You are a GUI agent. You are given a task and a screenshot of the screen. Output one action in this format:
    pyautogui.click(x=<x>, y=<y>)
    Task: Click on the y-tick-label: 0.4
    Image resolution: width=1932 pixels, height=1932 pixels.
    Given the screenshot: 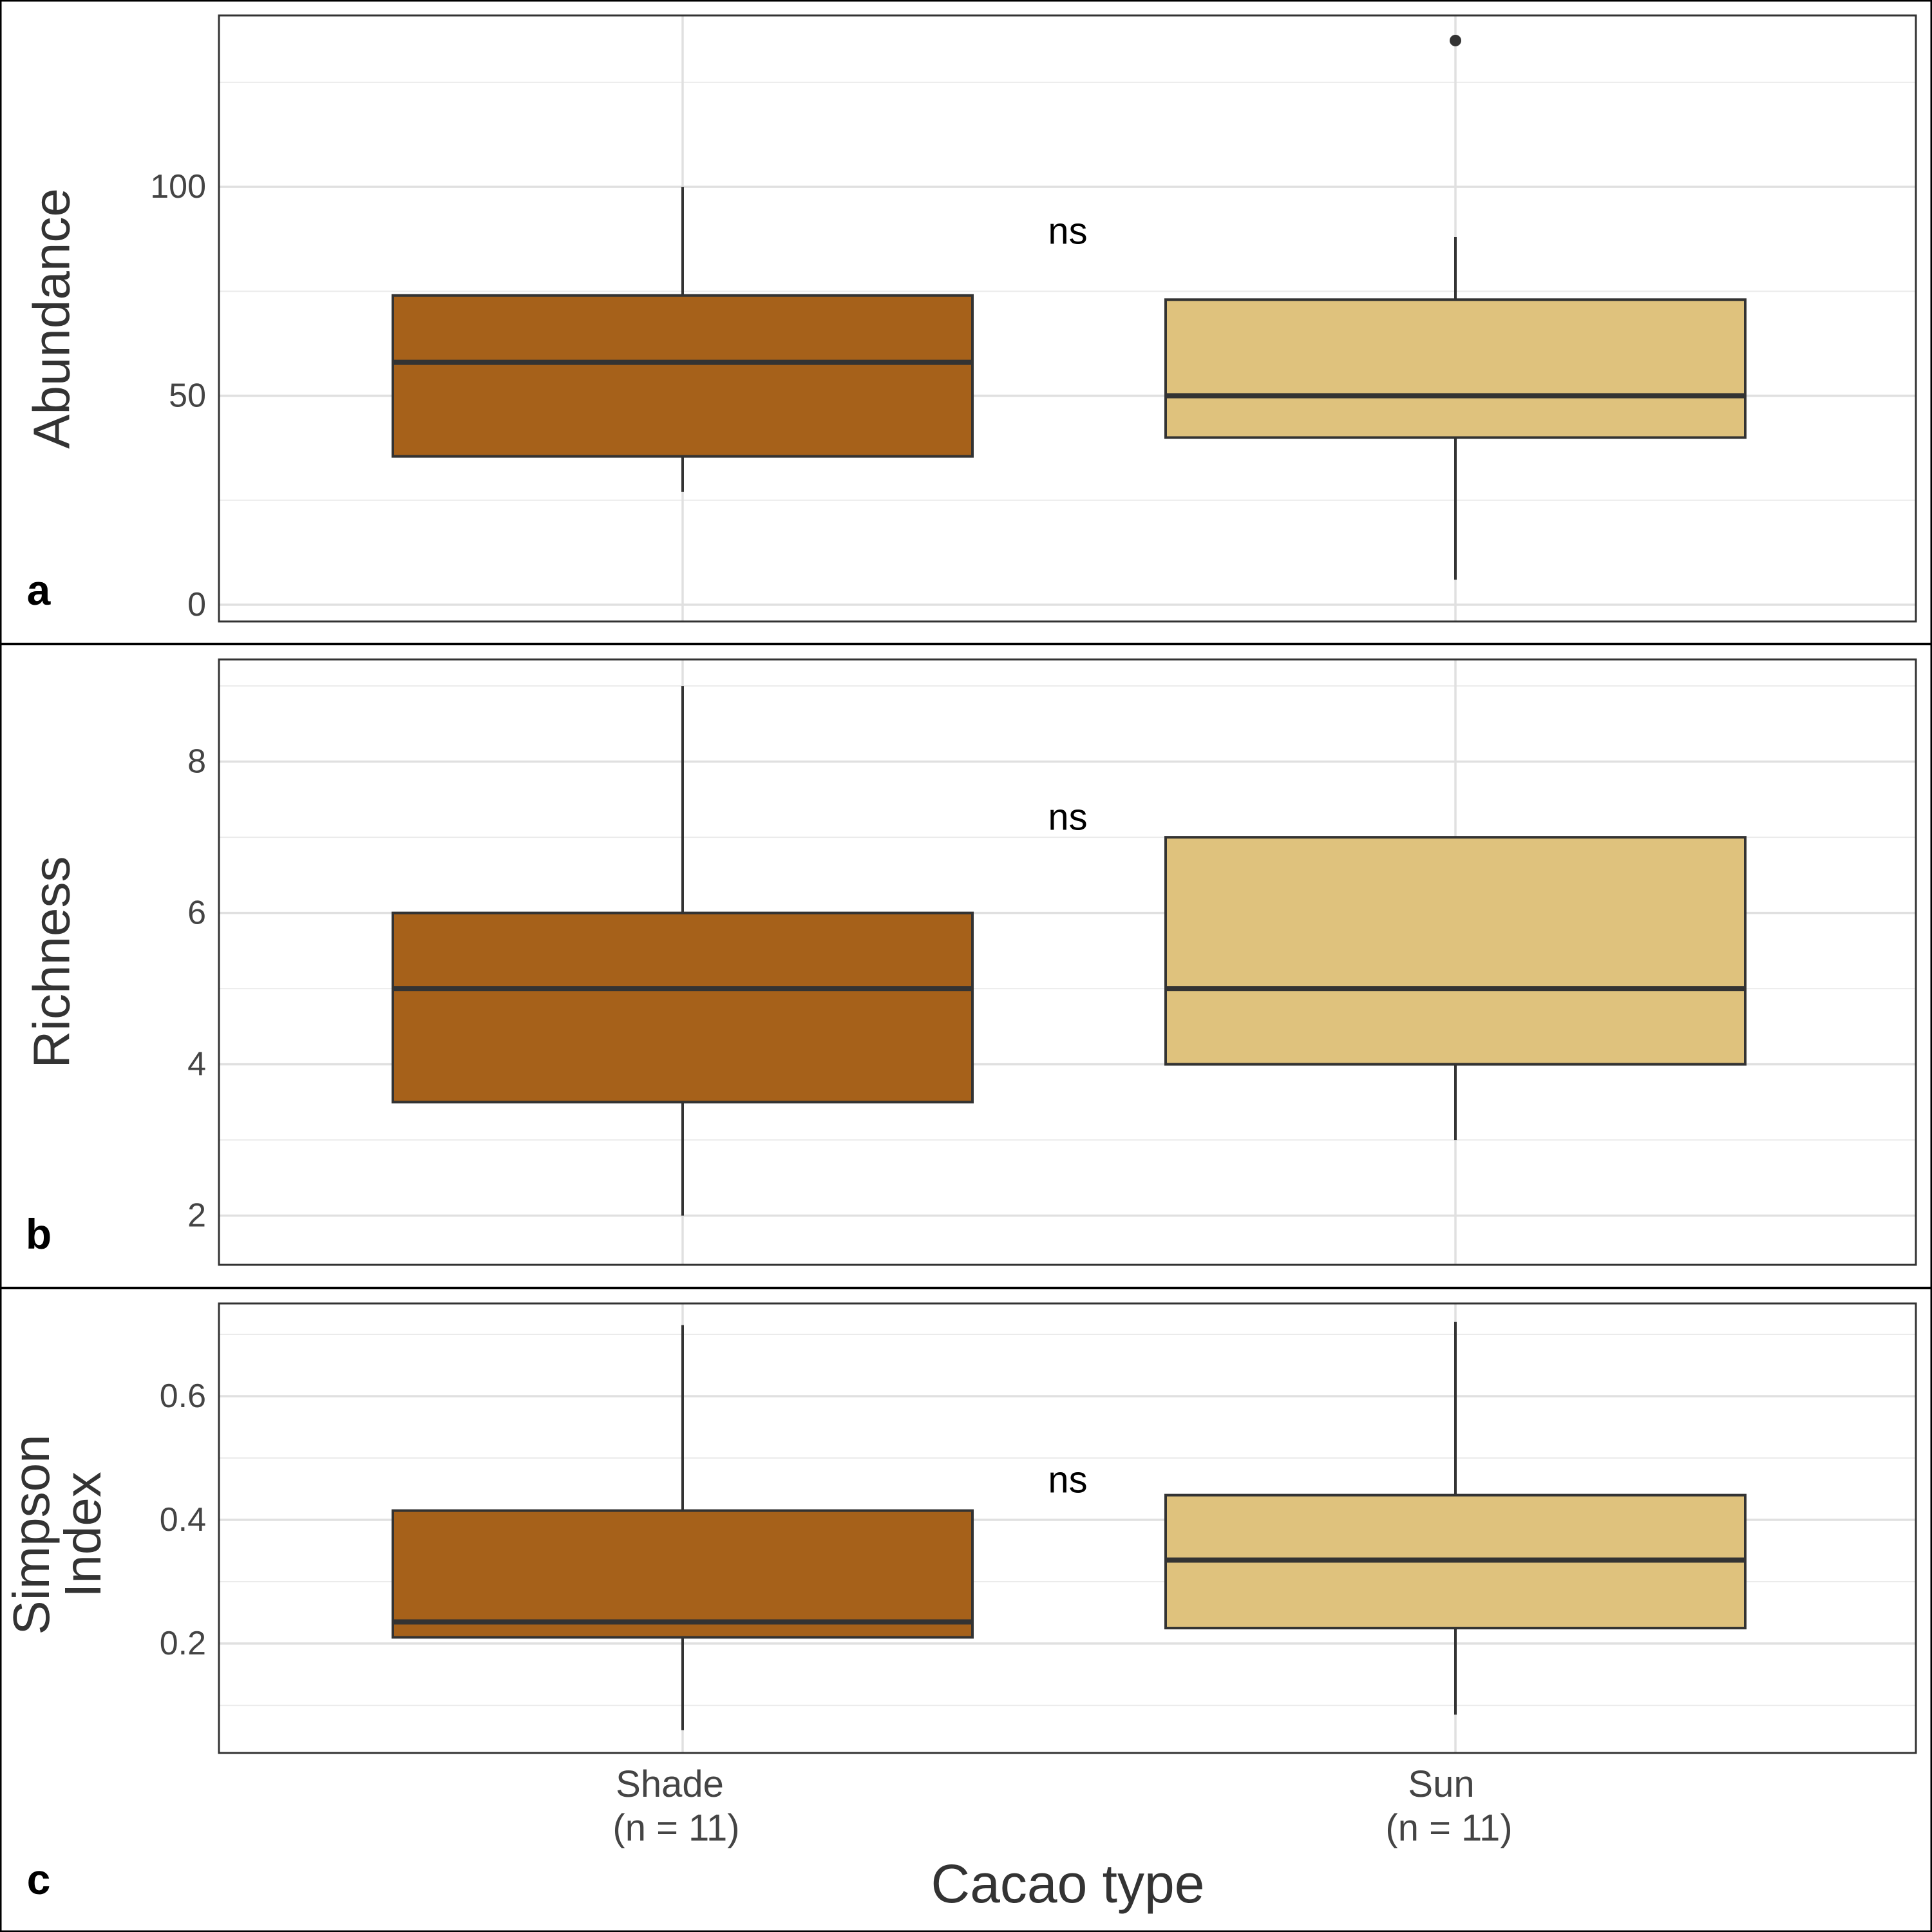 What is the action you would take?
    pyautogui.click(x=183, y=1520)
    